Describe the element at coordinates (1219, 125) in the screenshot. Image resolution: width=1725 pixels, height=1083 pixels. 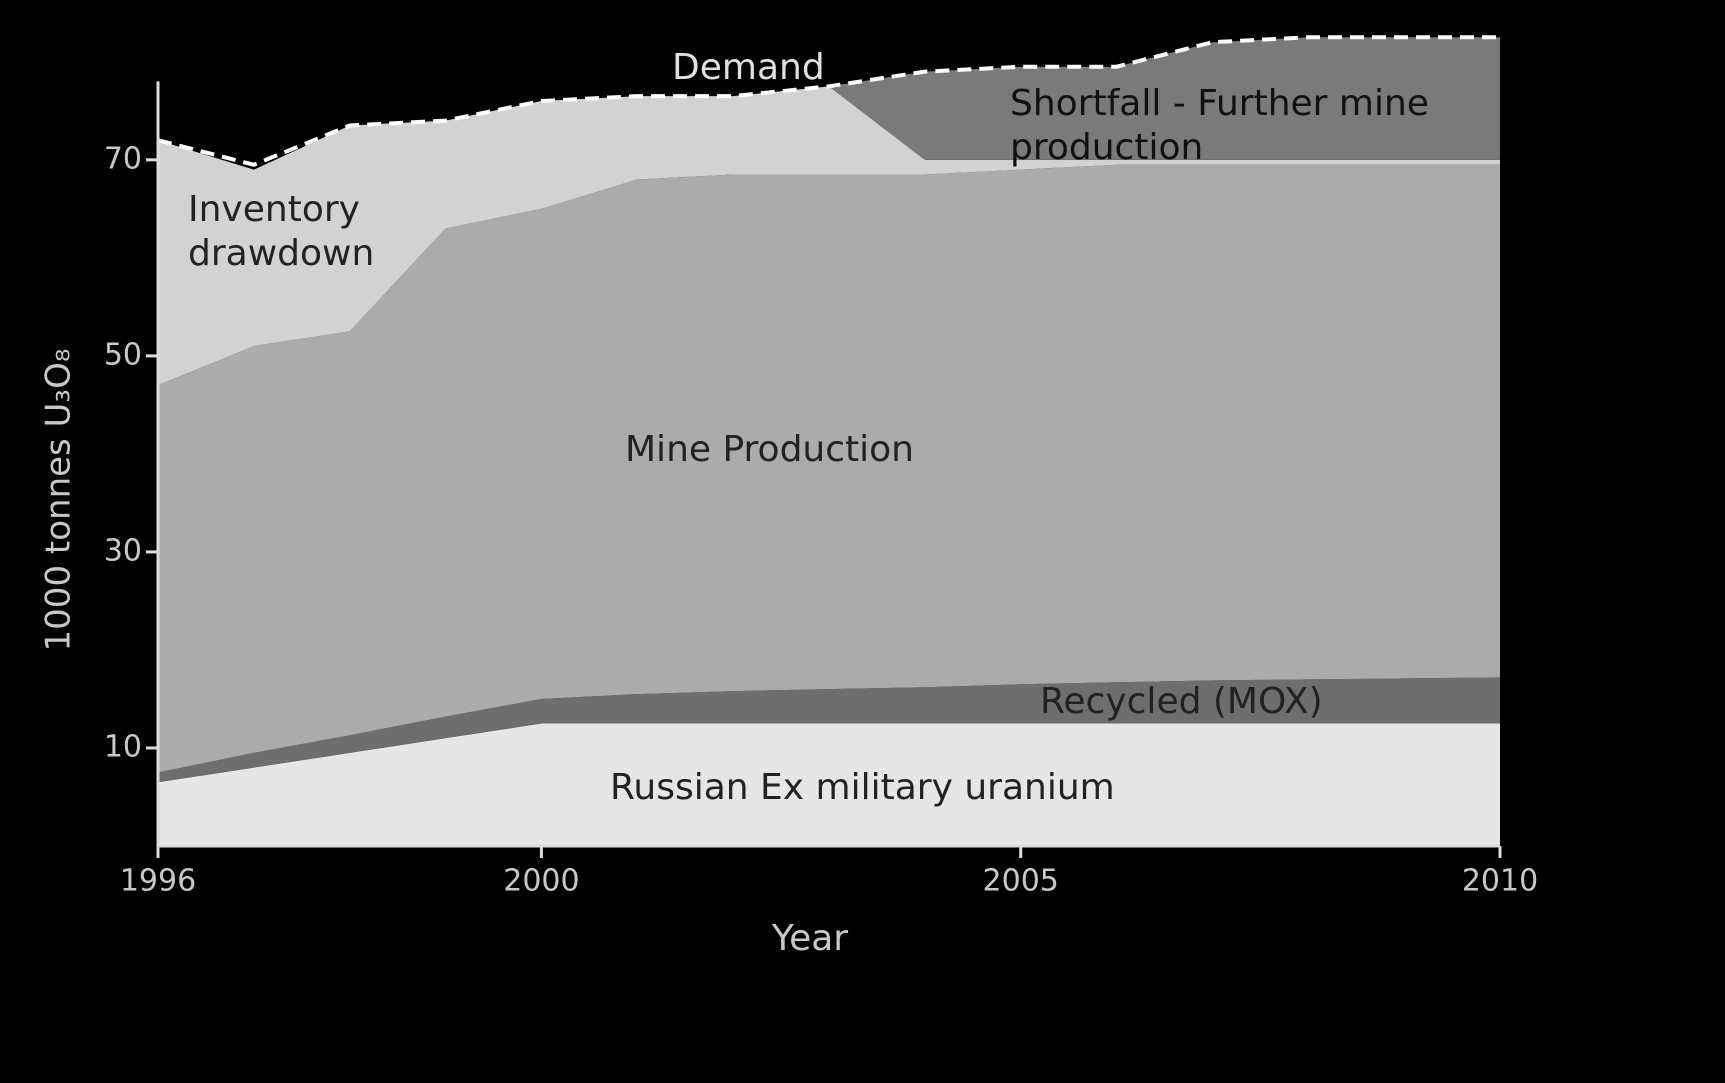
I see `area-label: Shortfall - Further mine production` at that location.